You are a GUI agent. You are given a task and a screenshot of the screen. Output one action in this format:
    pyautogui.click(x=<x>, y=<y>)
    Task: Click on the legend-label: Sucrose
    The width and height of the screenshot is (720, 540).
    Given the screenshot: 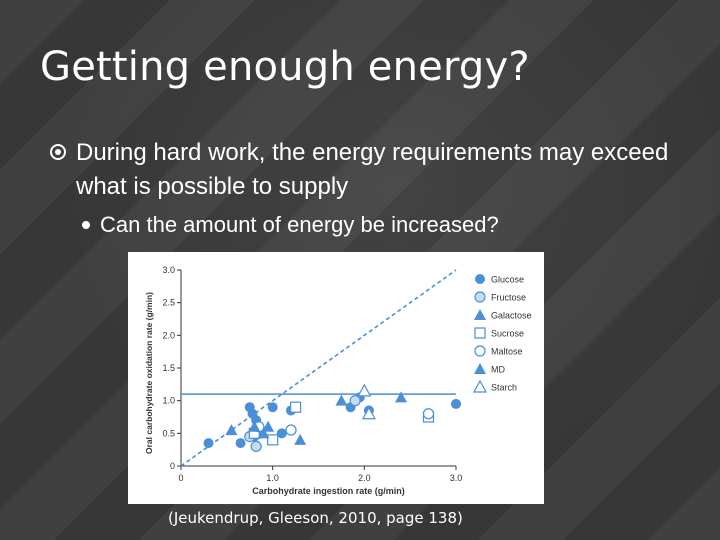 What is the action you would take?
    pyautogui.click(x=507, y=334)
    